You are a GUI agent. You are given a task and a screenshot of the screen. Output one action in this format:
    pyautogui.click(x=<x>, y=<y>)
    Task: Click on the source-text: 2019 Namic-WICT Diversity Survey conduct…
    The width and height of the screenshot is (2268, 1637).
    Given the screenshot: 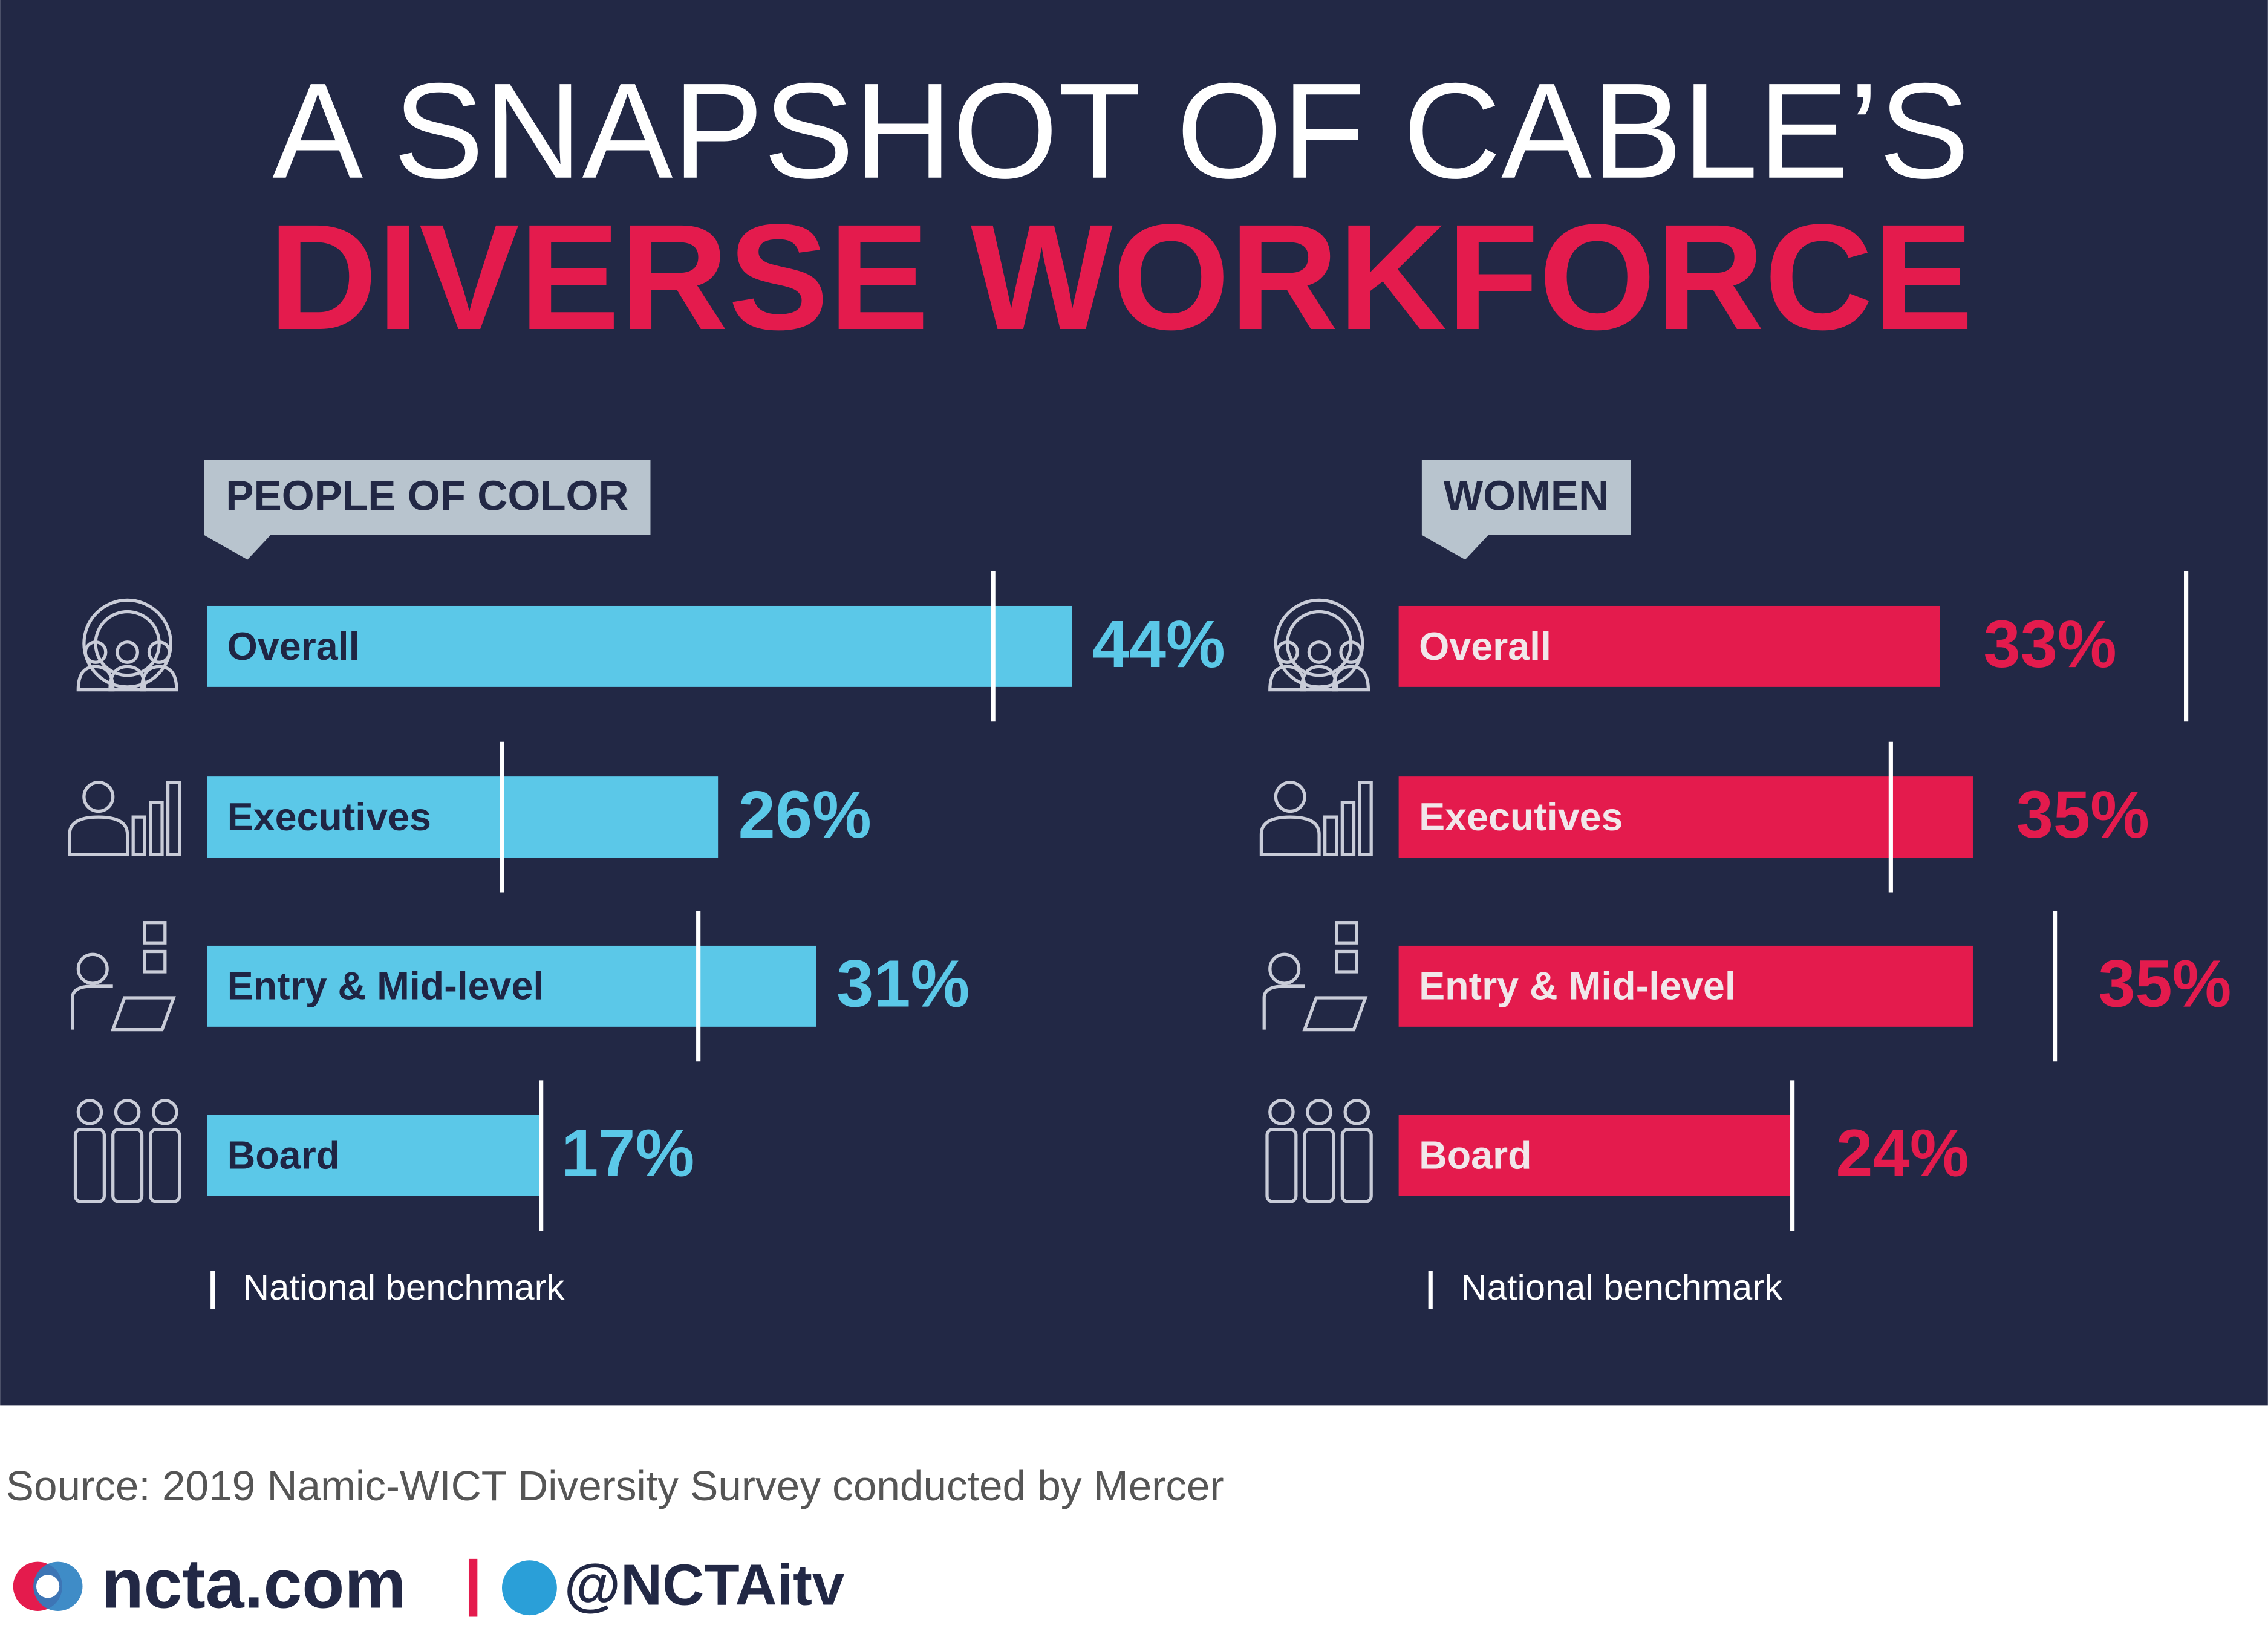 What is the action you would take?
    pyautogui.click(x=693, y=1486)
    